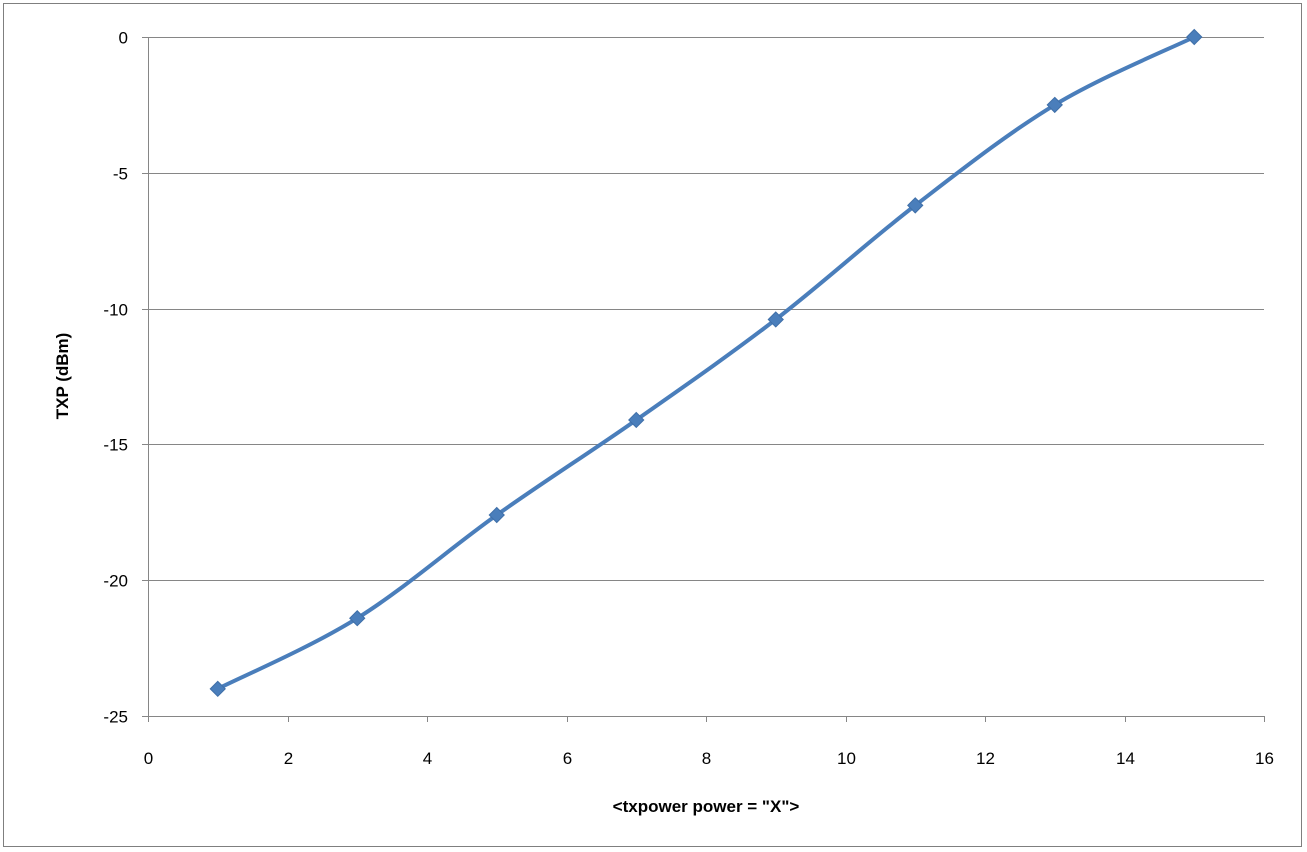 Image resolution: width=1307 pixels, height=852 pixels. Describe the element at coordinates (288, 758) in the screenshot. I see `x-tick-label-1: 2` at that location.